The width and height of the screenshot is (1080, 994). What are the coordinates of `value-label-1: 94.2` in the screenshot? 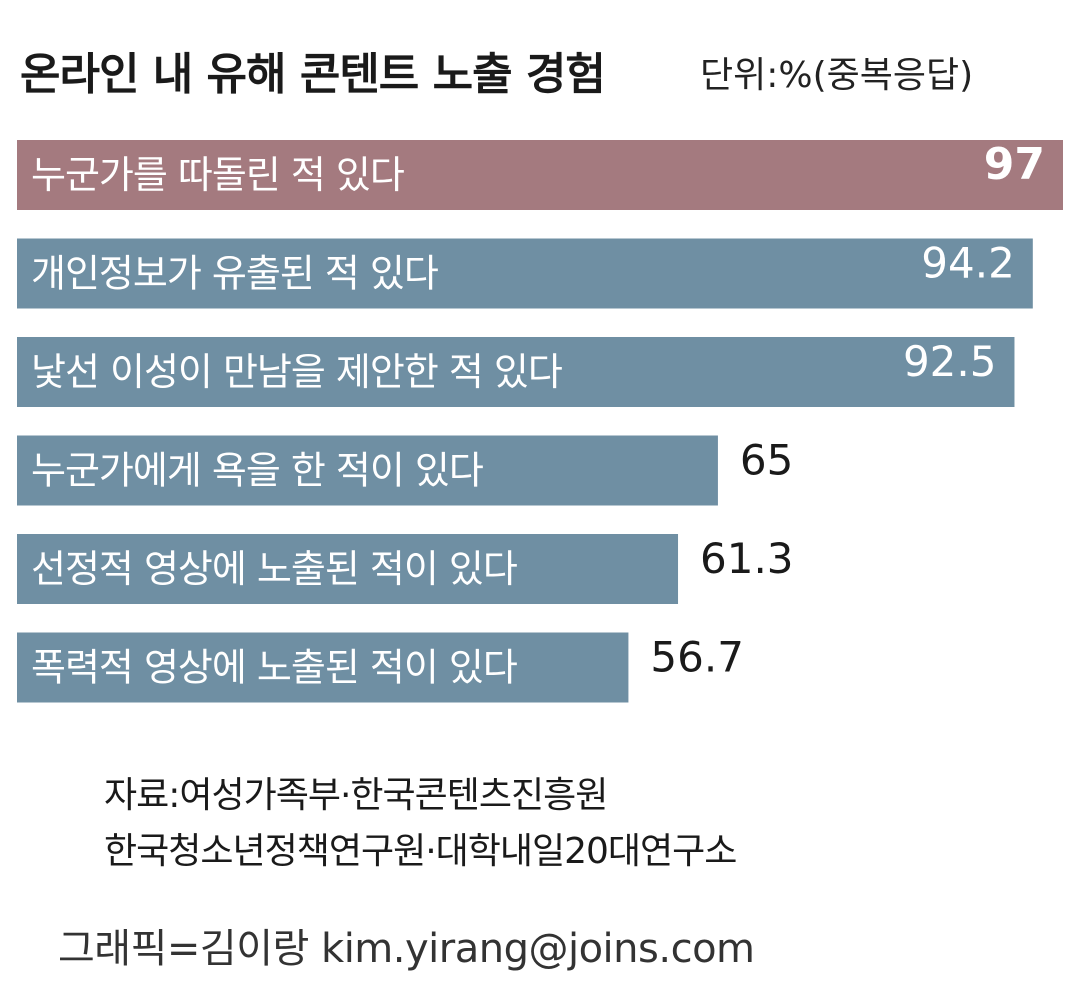 It's located at (968, 263).